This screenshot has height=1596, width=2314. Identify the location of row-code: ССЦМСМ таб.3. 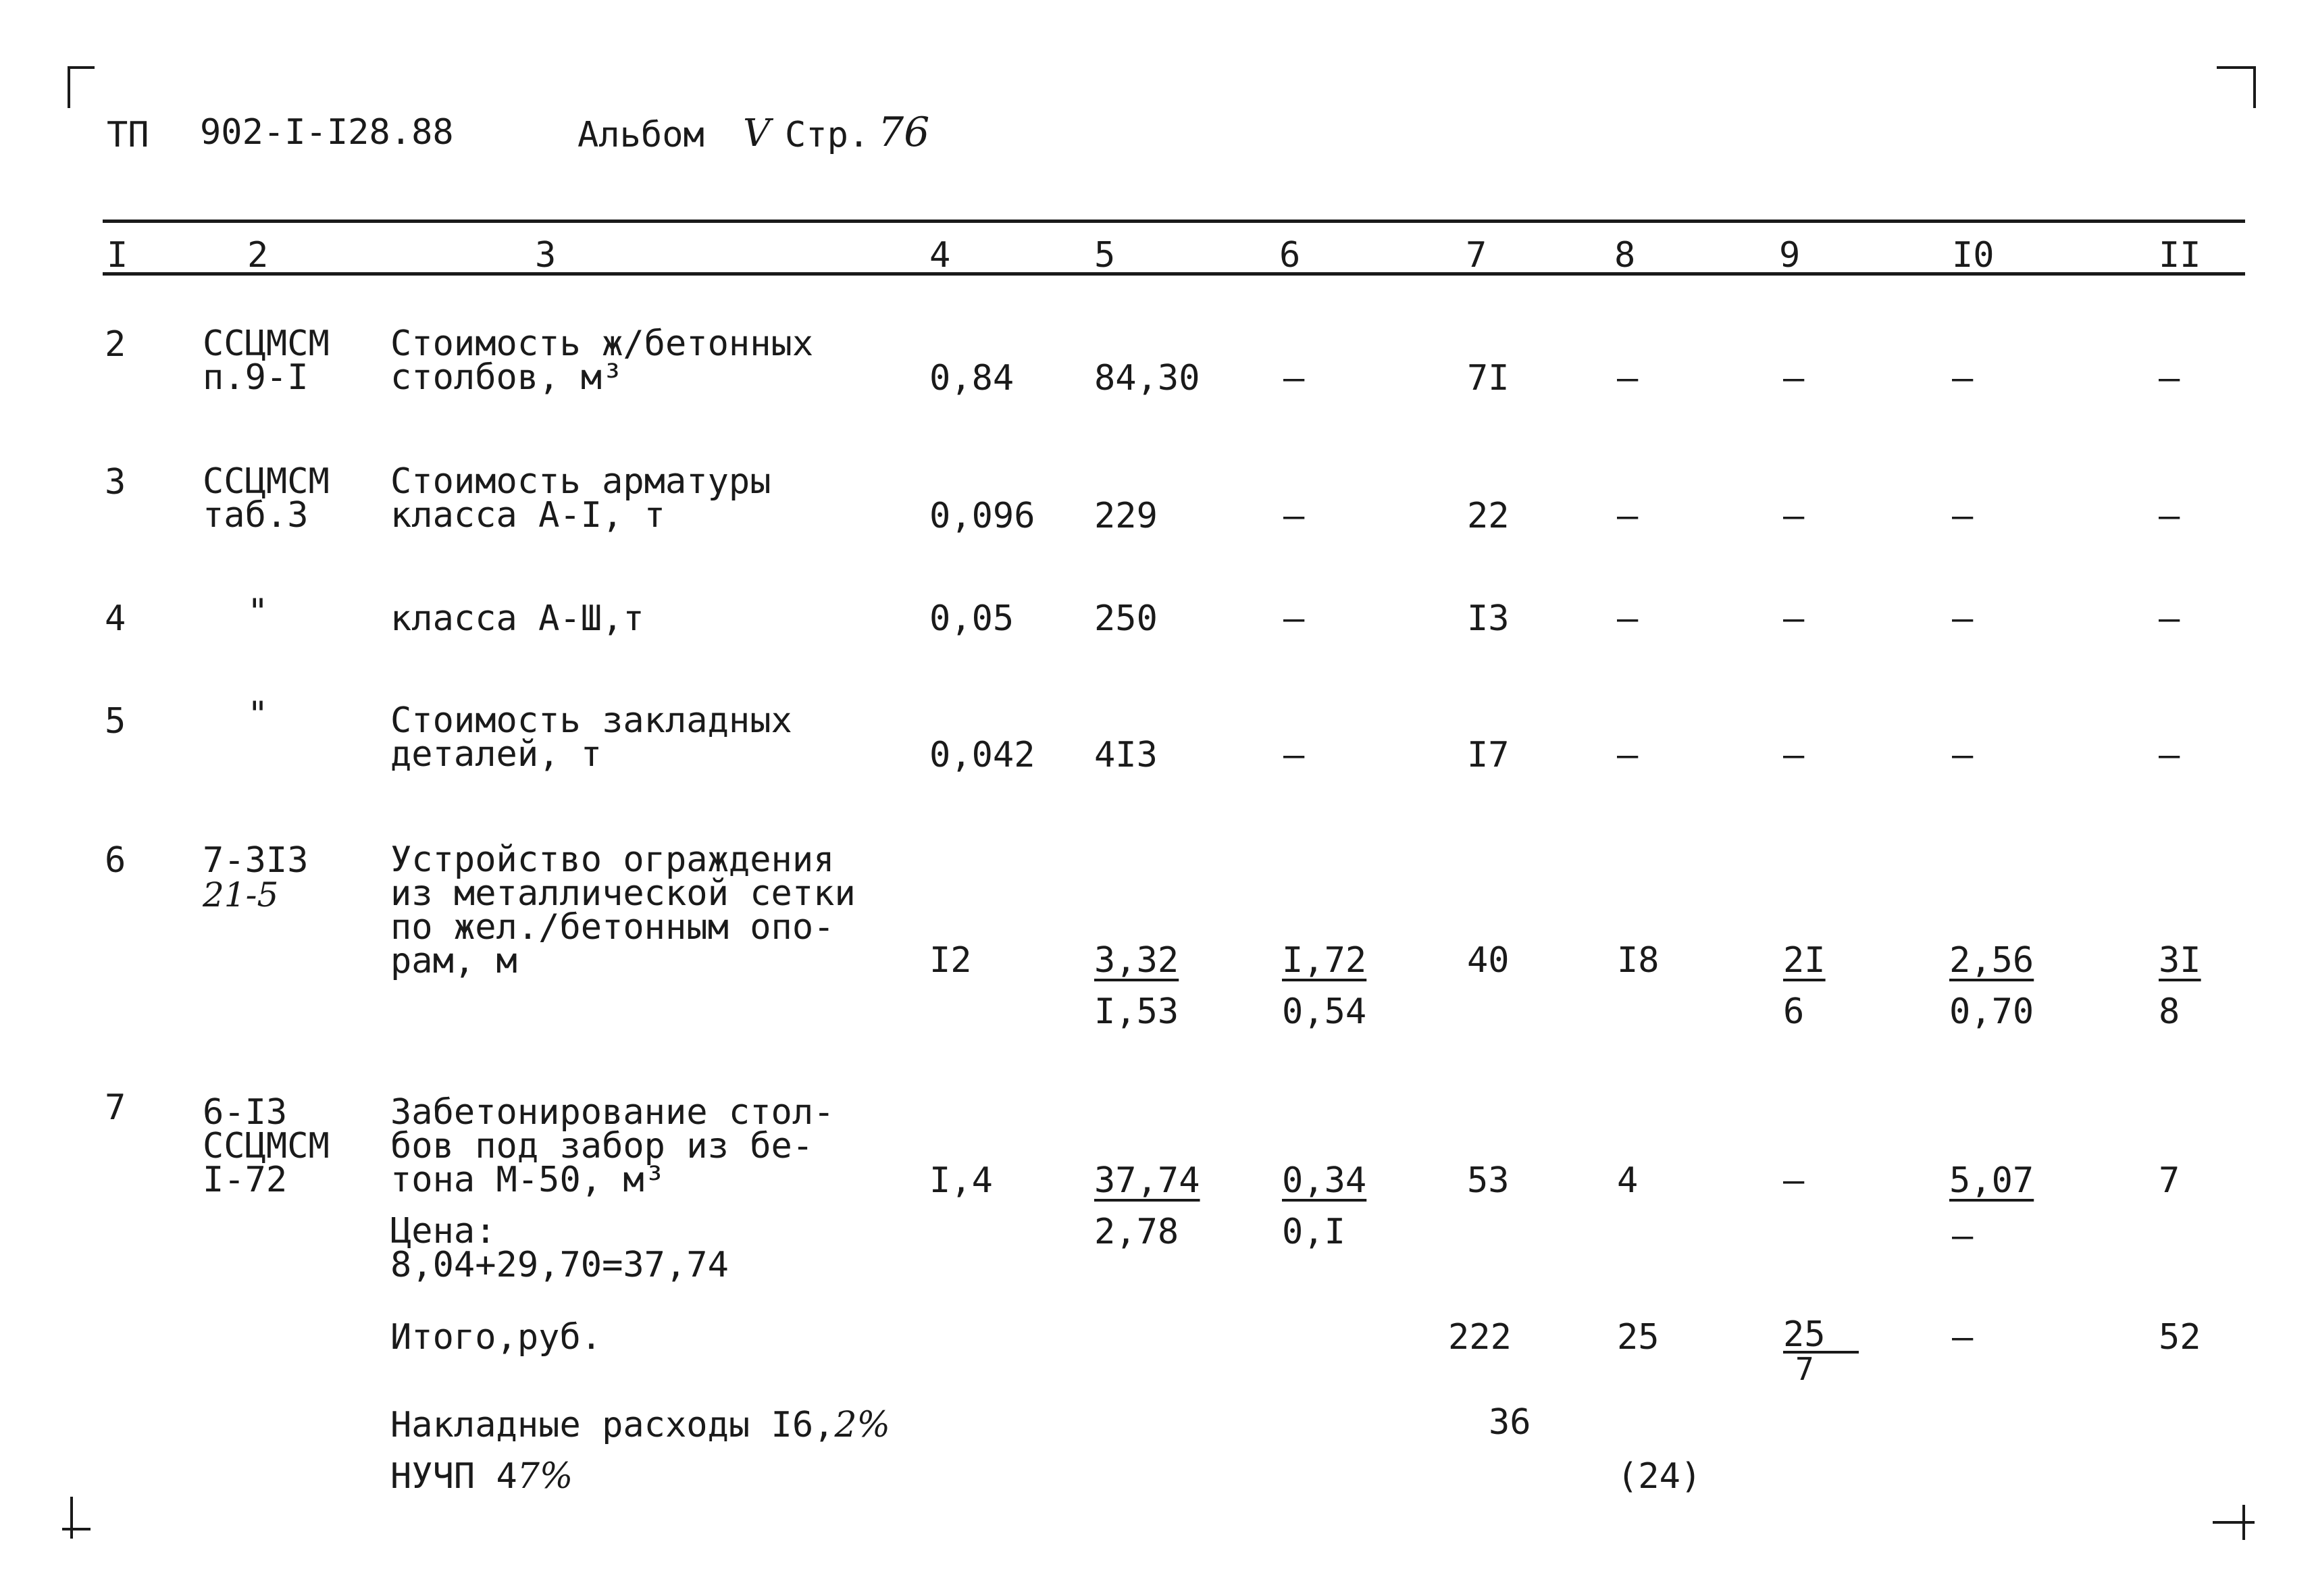
(266, 499).